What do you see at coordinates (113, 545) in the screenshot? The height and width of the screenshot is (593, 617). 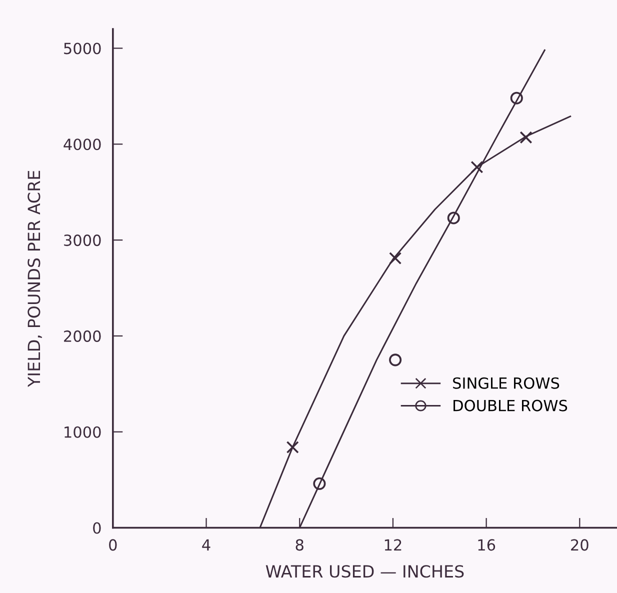 I see `x-tick-label: 0` at bounding box center [113, 545].